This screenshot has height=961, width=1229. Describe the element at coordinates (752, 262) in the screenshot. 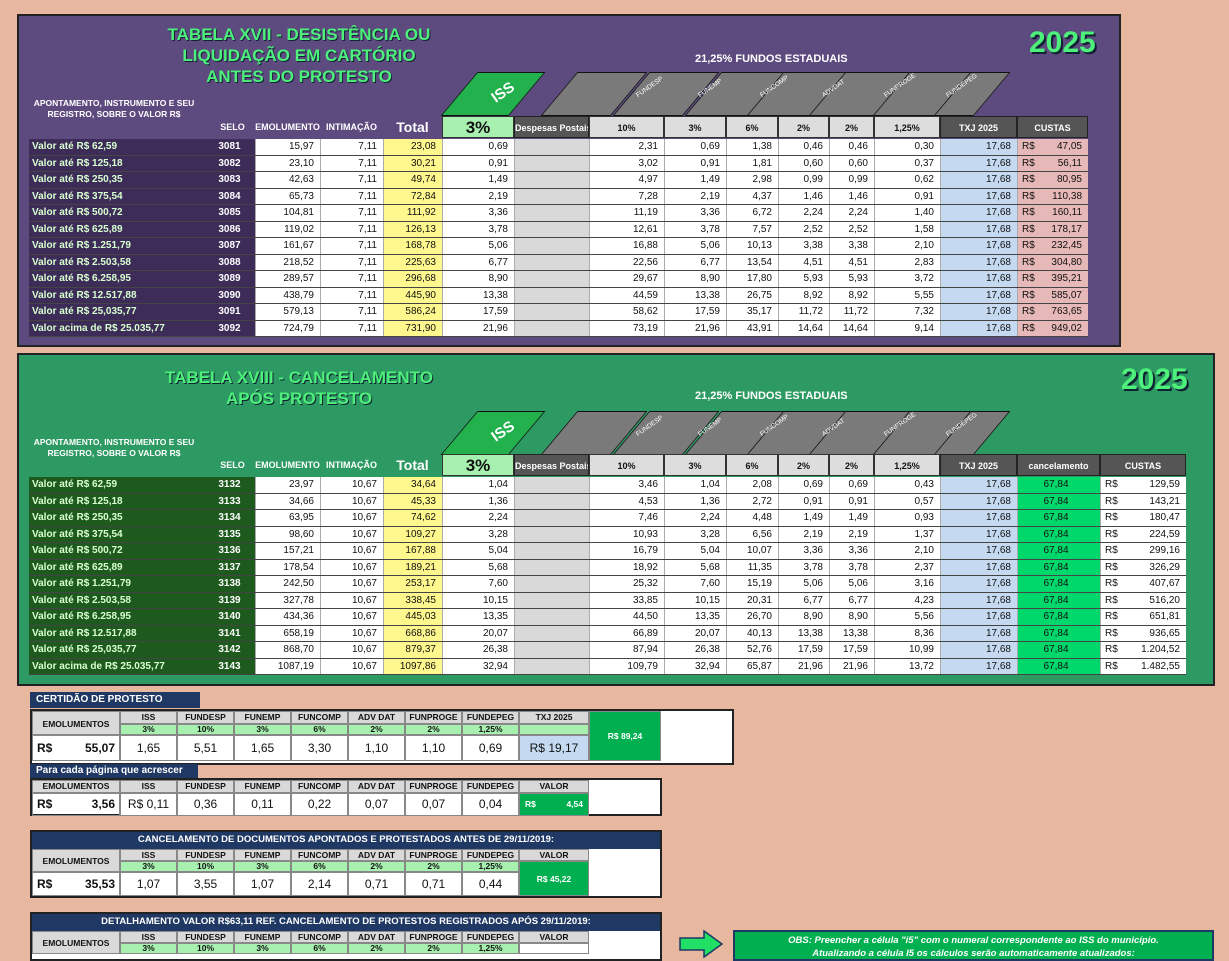

I see `funcomp-cell: 13,54` at that location.